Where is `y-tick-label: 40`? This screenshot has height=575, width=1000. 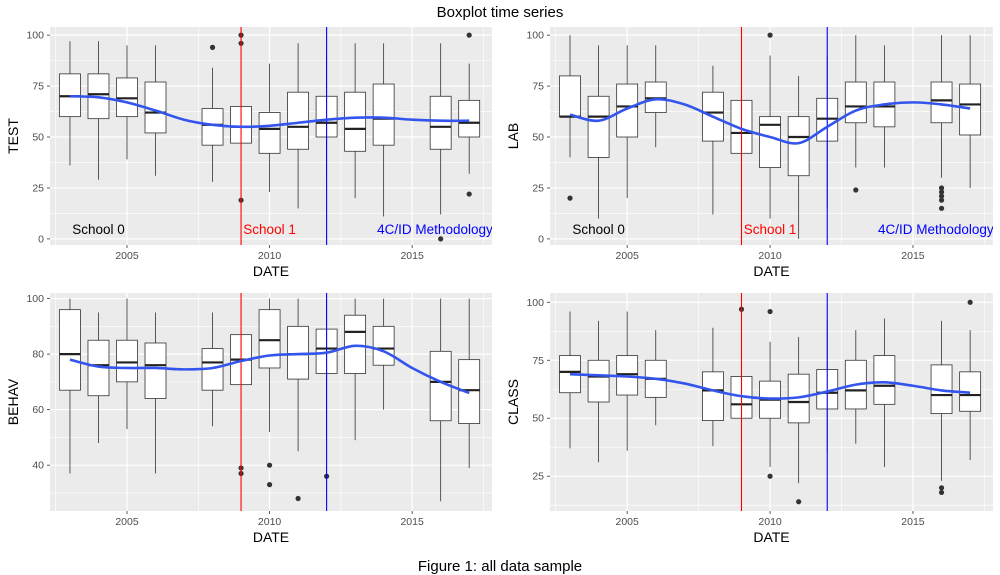 y-tick-label: 40 is located at coordinates (38, 466).